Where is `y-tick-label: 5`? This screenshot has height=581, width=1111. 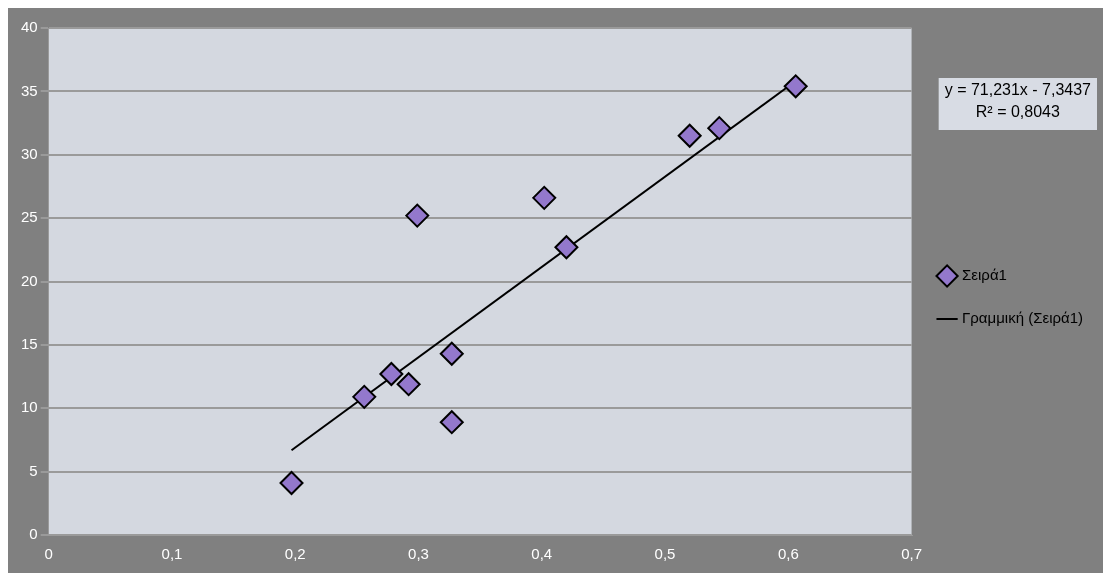
y-tick-label: 5 is located at coordinates (33, 470).